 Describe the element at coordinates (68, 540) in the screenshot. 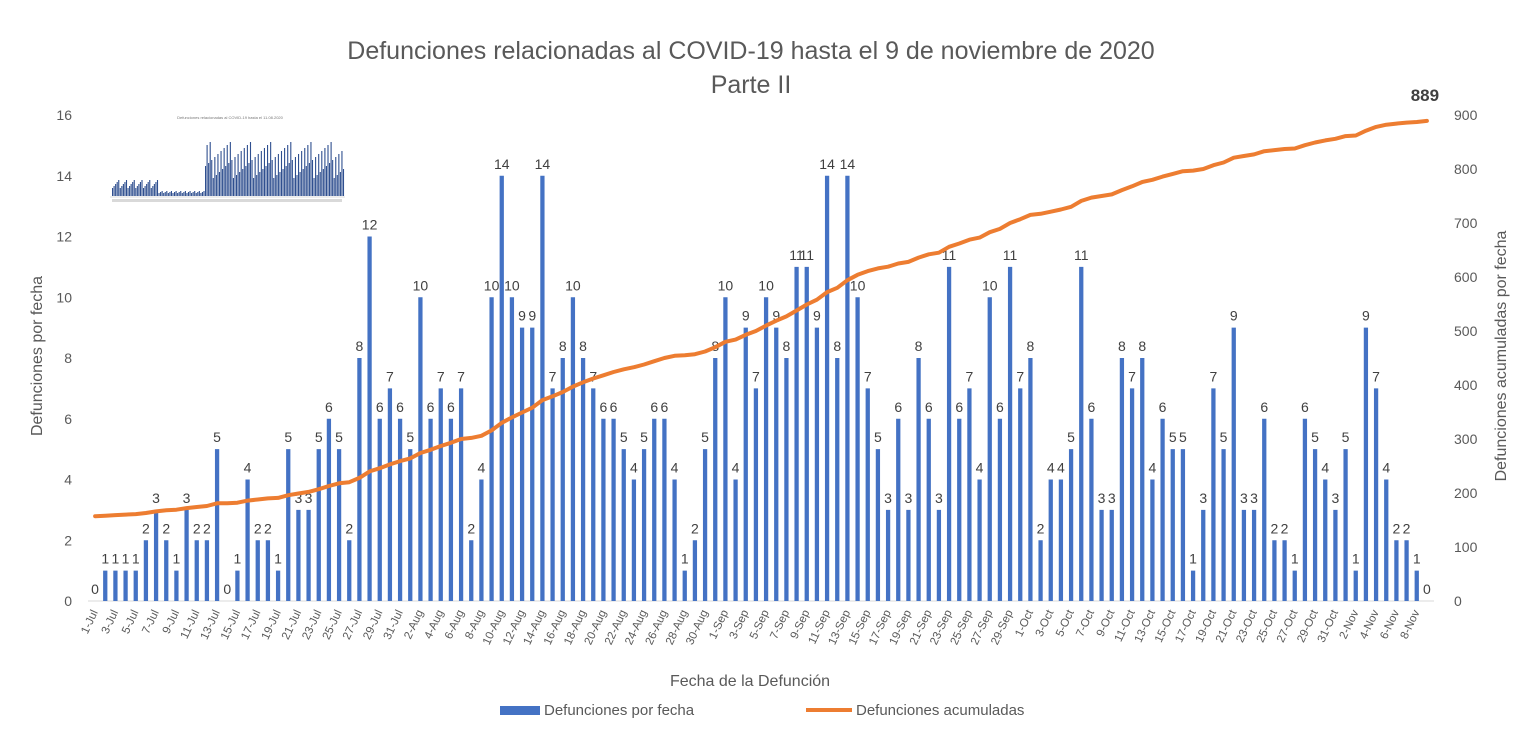

I see `y-tick-label: 2` at that location.